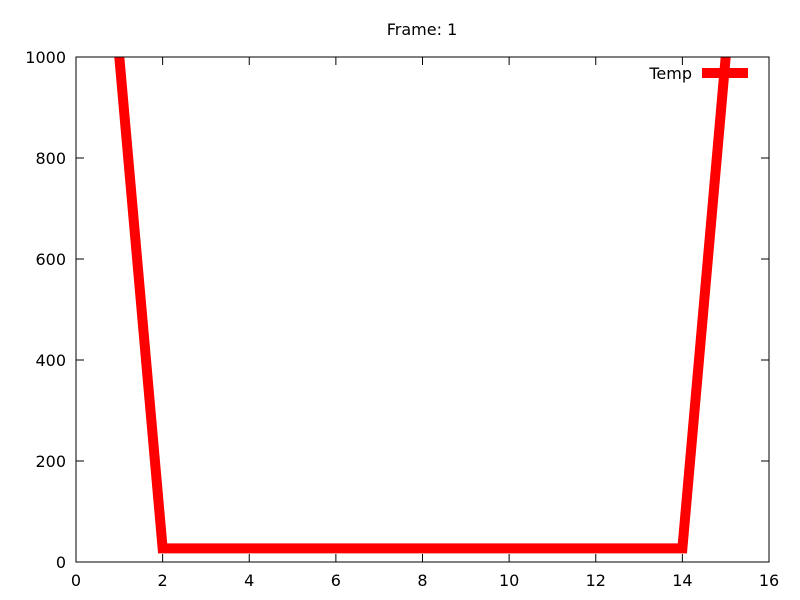 The width and height of the screenshot is (800, 600). I want to click on x-tick-label: 12, so click(596, 580).